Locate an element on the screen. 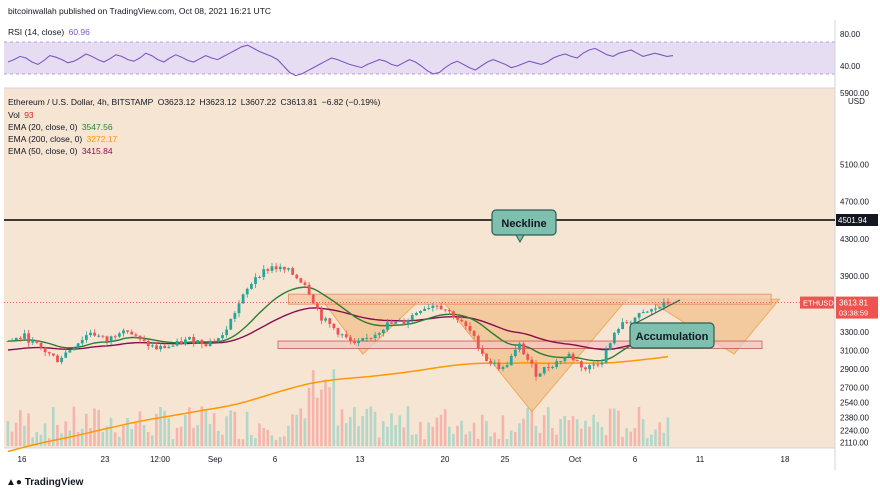 The height and width of the screenshot is (495, 880). ema20-label: EMA (20, close, 0) is located at coordinates (43, 127).